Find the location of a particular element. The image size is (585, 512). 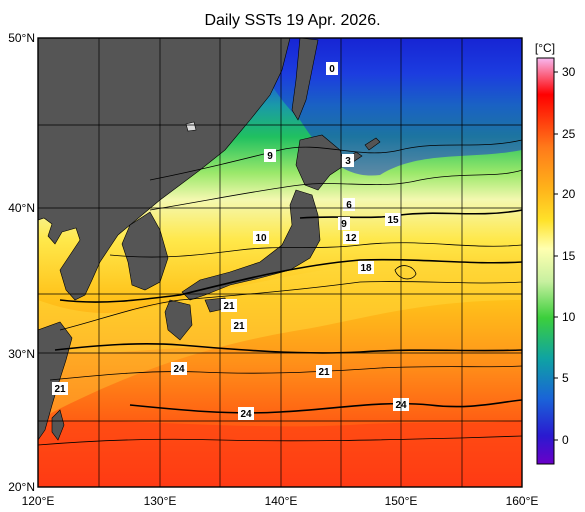

lon-label: 150°E is located at coordinates (401, 501).